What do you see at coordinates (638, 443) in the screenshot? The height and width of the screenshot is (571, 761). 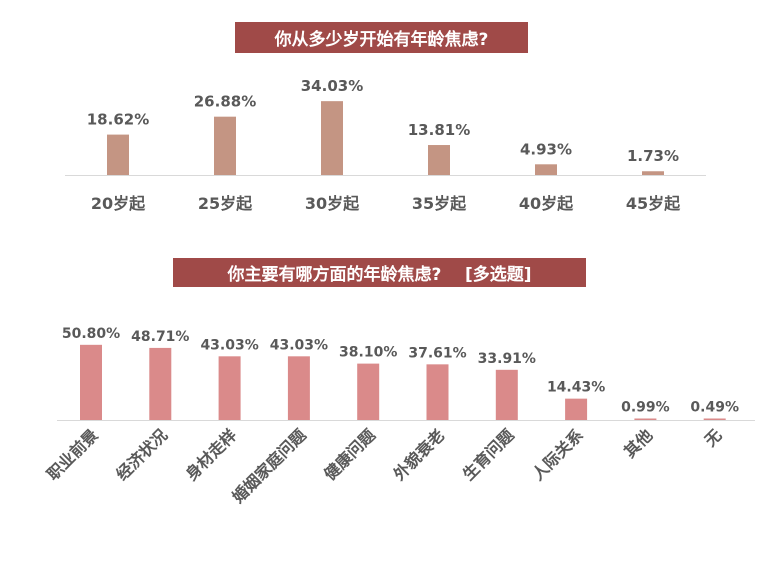 I see `chart2-category-label-8: 其他` at bounding box center [638, 443].